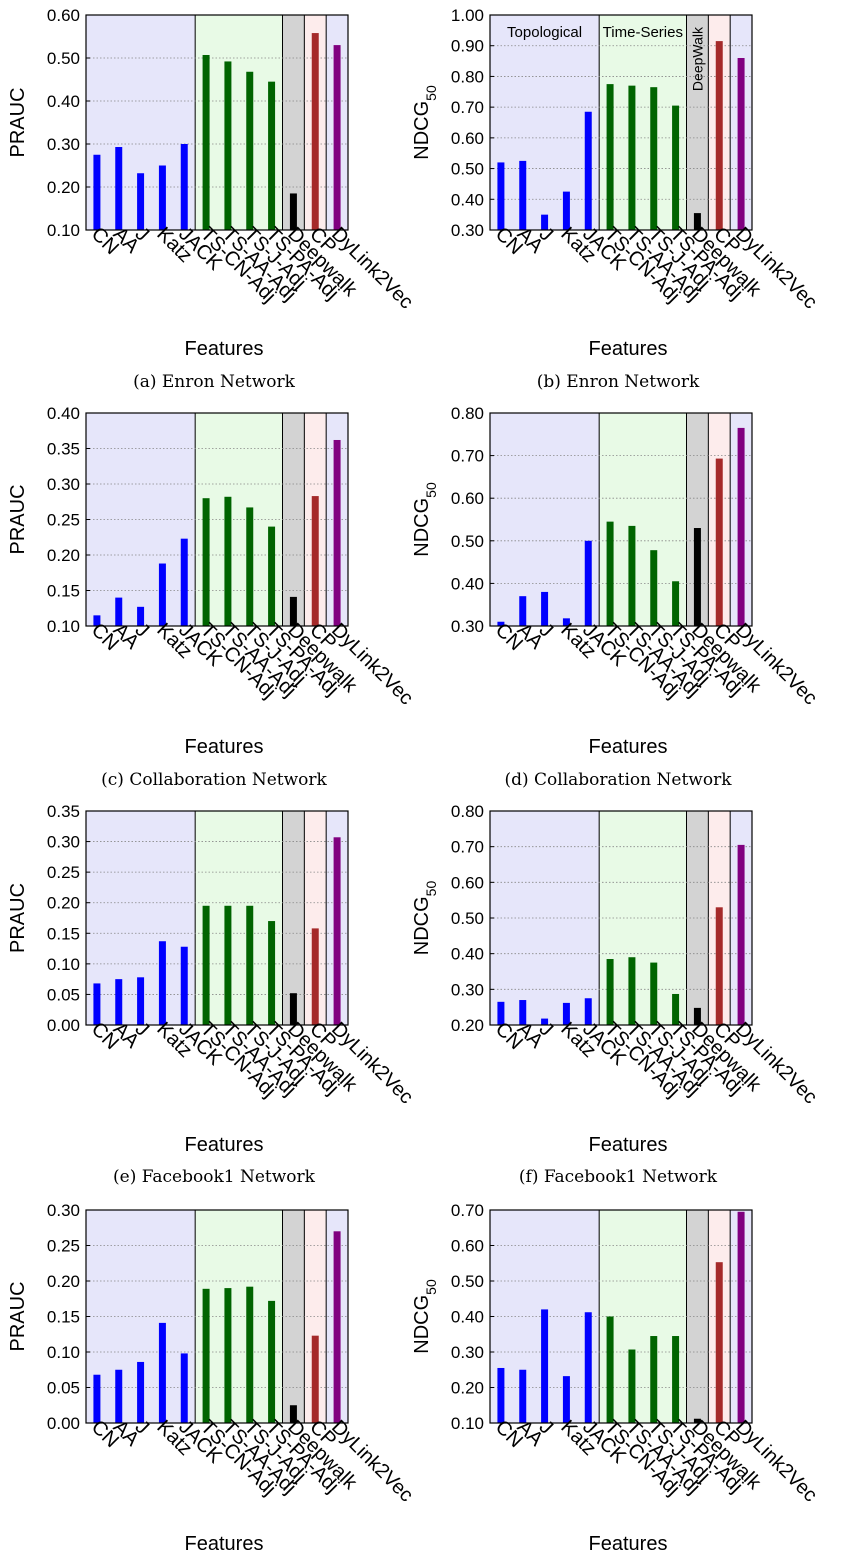 The image size is (864, 1562). Describe the element at coordinates (425, 1316) in the screenshot. I see `y-axis-title: NDCG50` at that location.